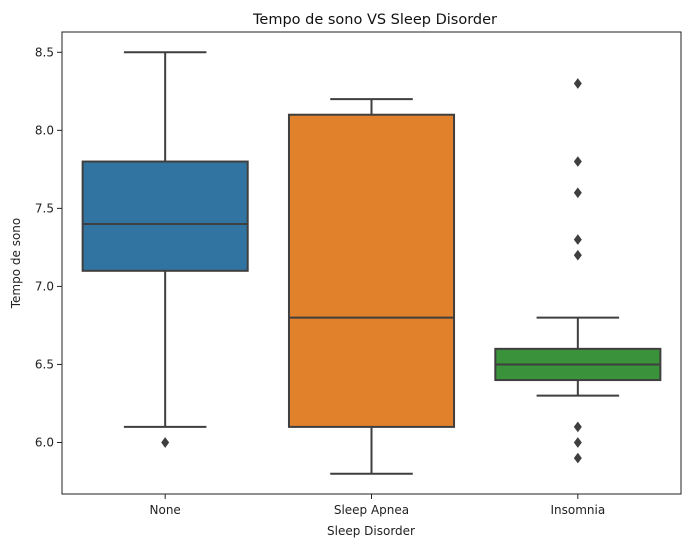 This screenshot has width=691, height=547. I want to click on y-tick-label: 8.5, so click(44, 52).